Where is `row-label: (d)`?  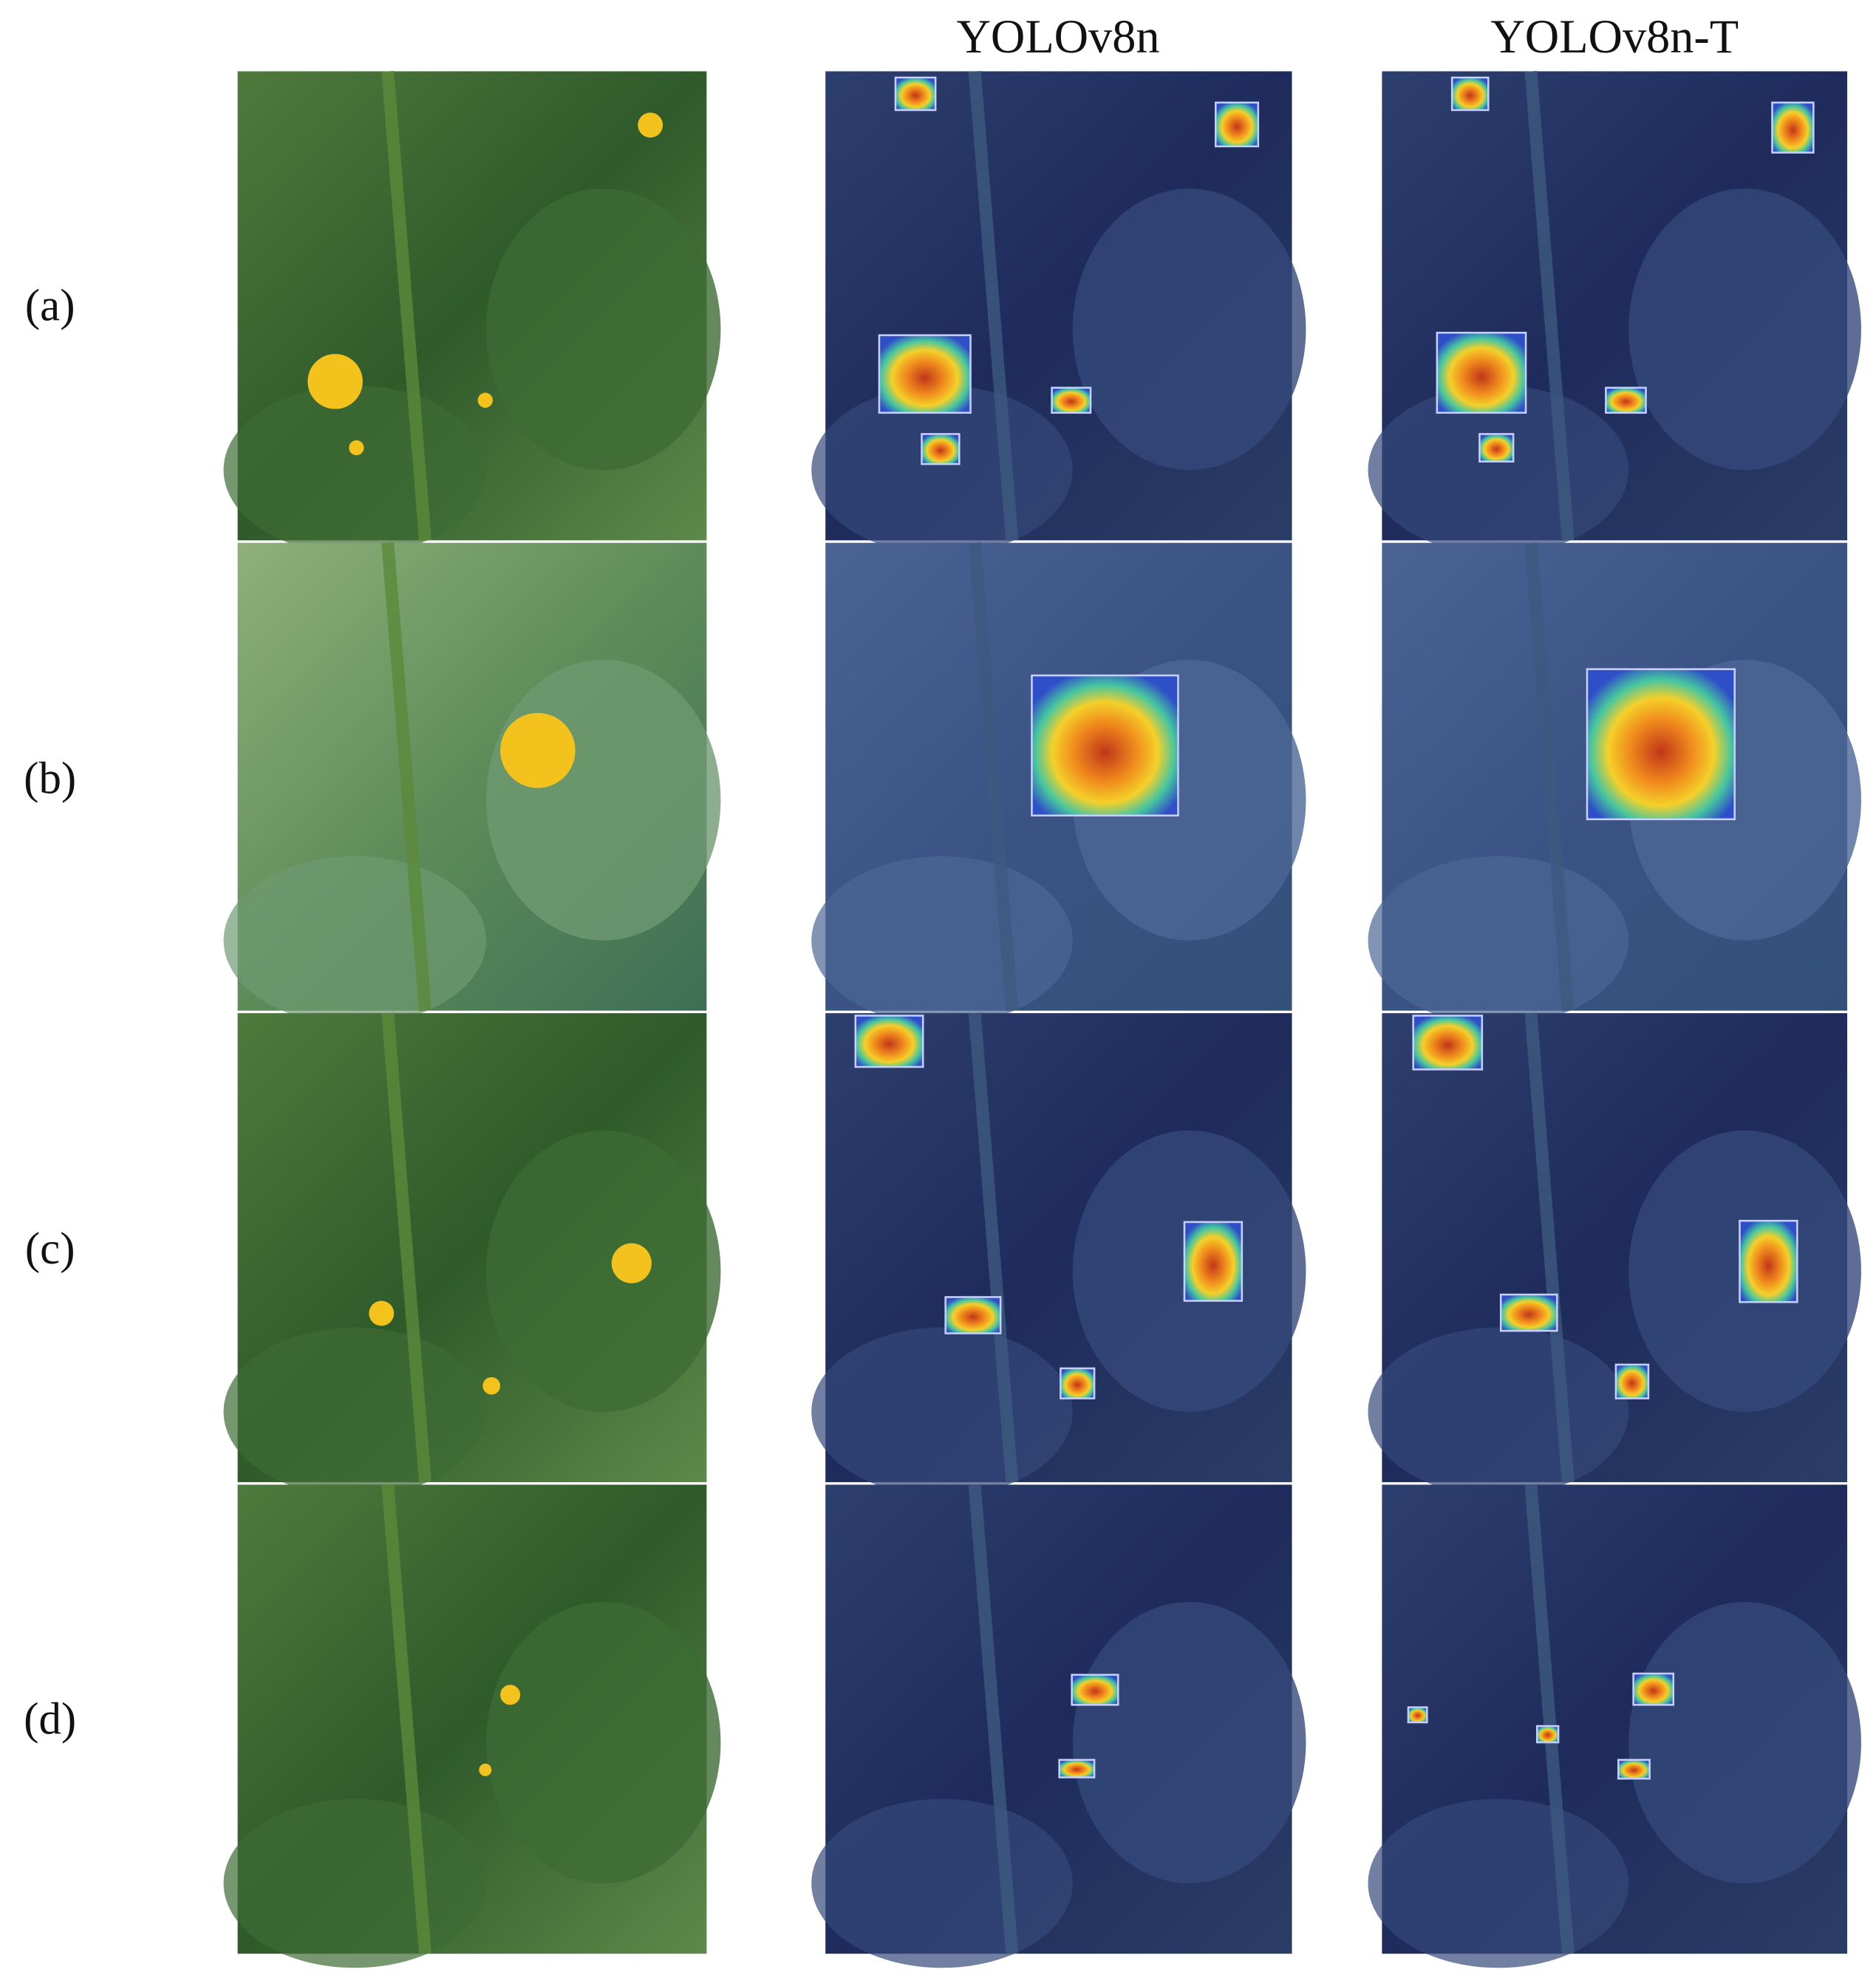 row-label: (d) is located at coordinates (50, 1719).